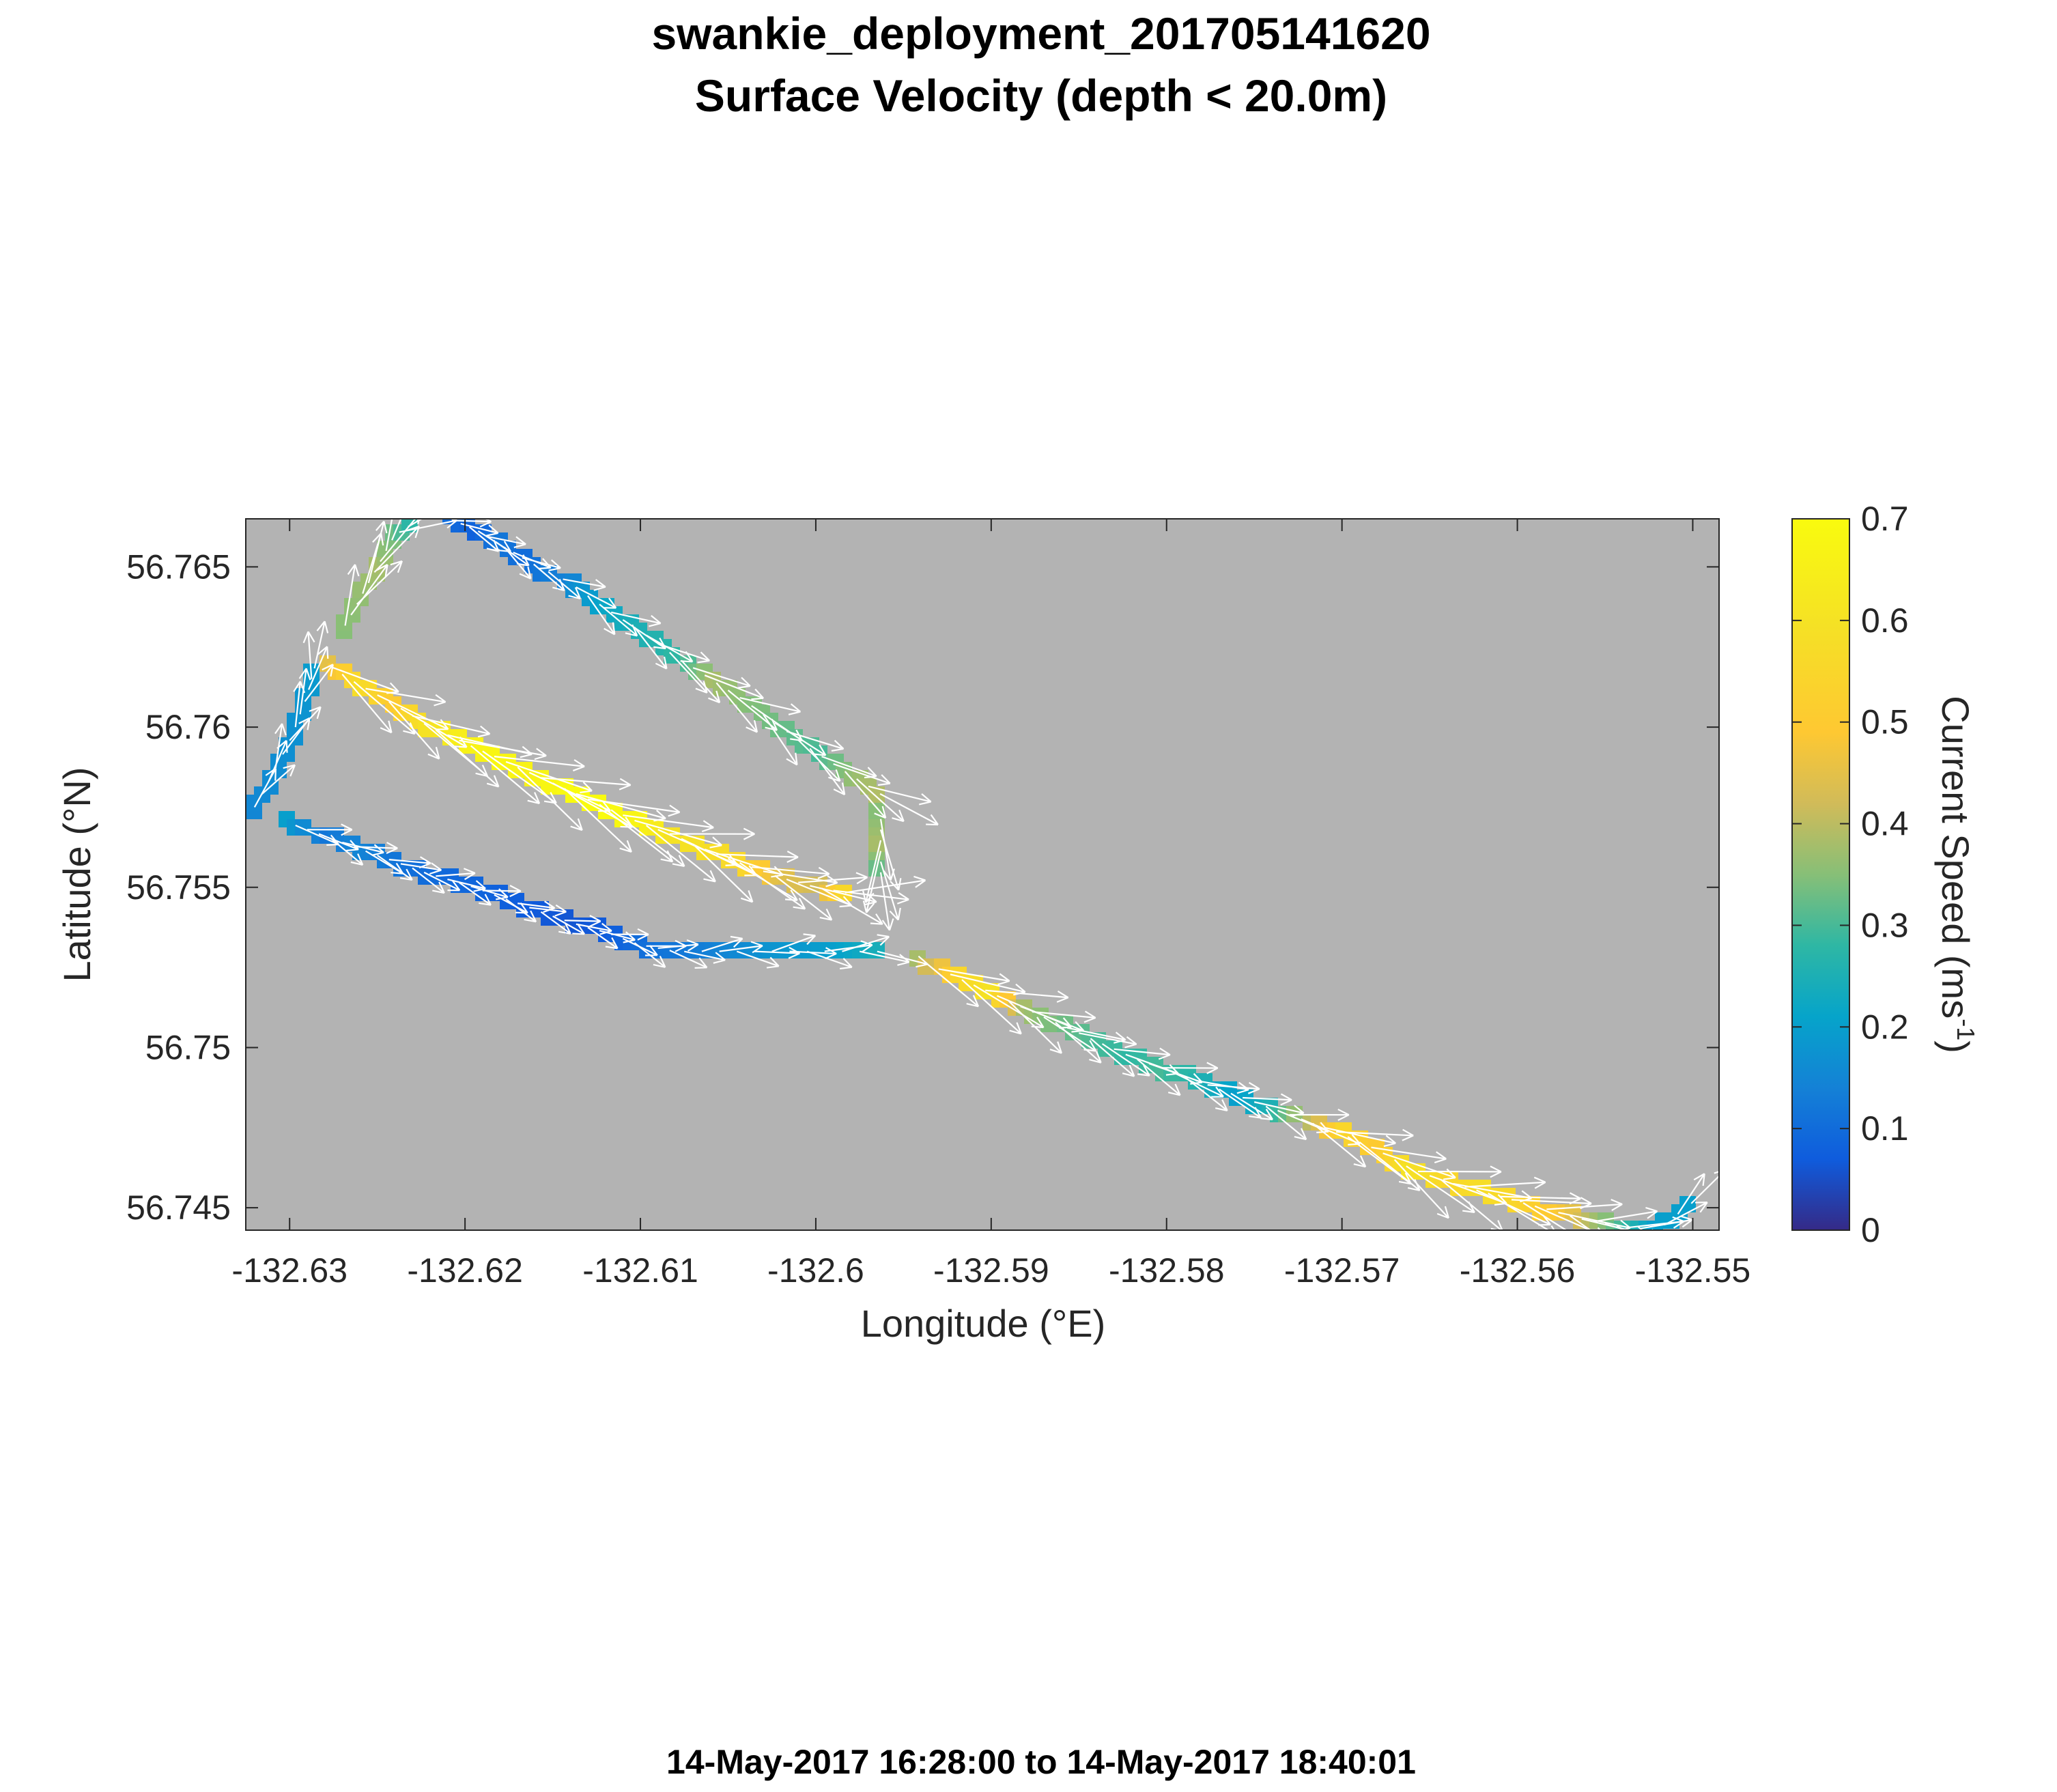 The image size is (2057, 1792). Describe the element at coordinates (1885, 519) in the screenshot. I see `colorbar-tick-label: 0.7` at that location.